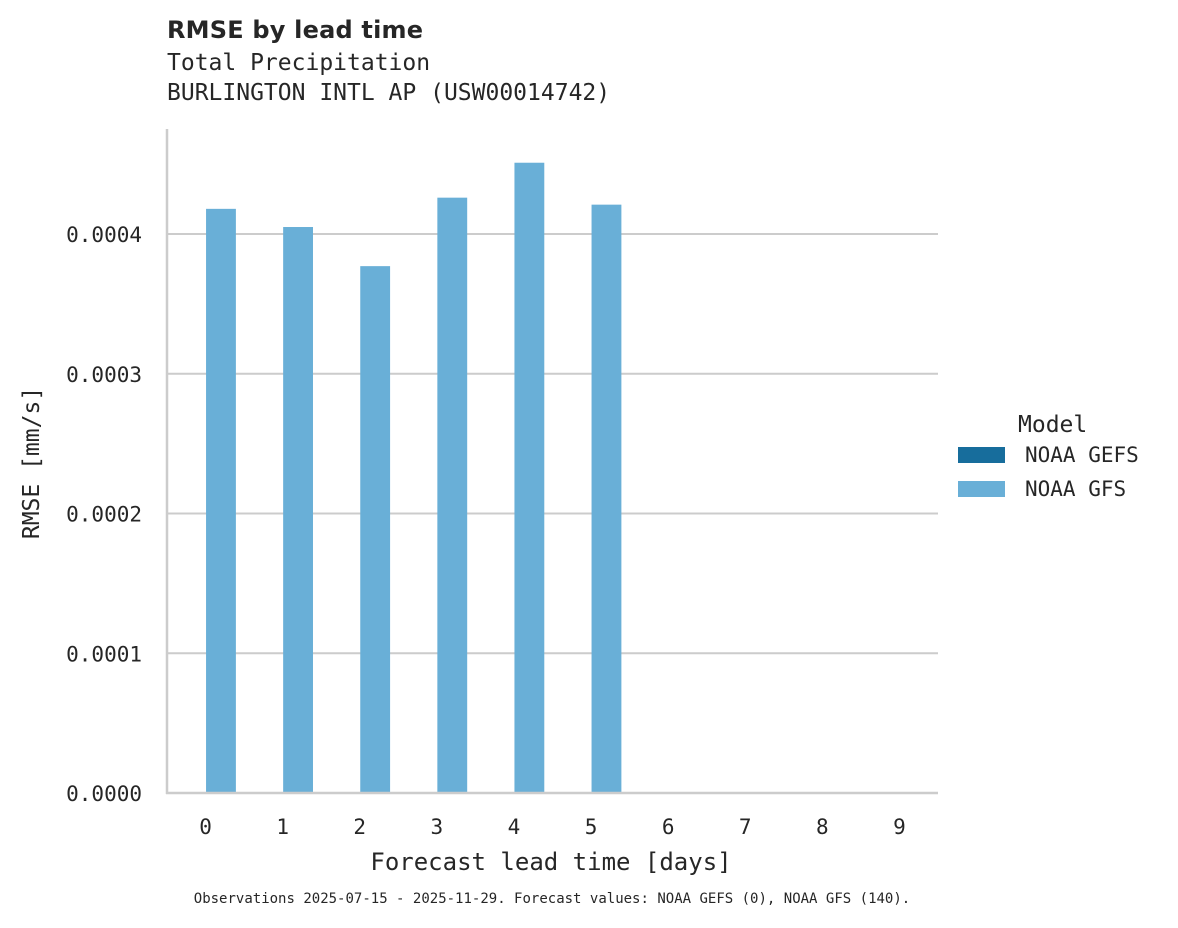  What do you see at coordinates (591, 827) in the screenshot?
I see `x-tick-label: 5` at bounding box center [591, 827].